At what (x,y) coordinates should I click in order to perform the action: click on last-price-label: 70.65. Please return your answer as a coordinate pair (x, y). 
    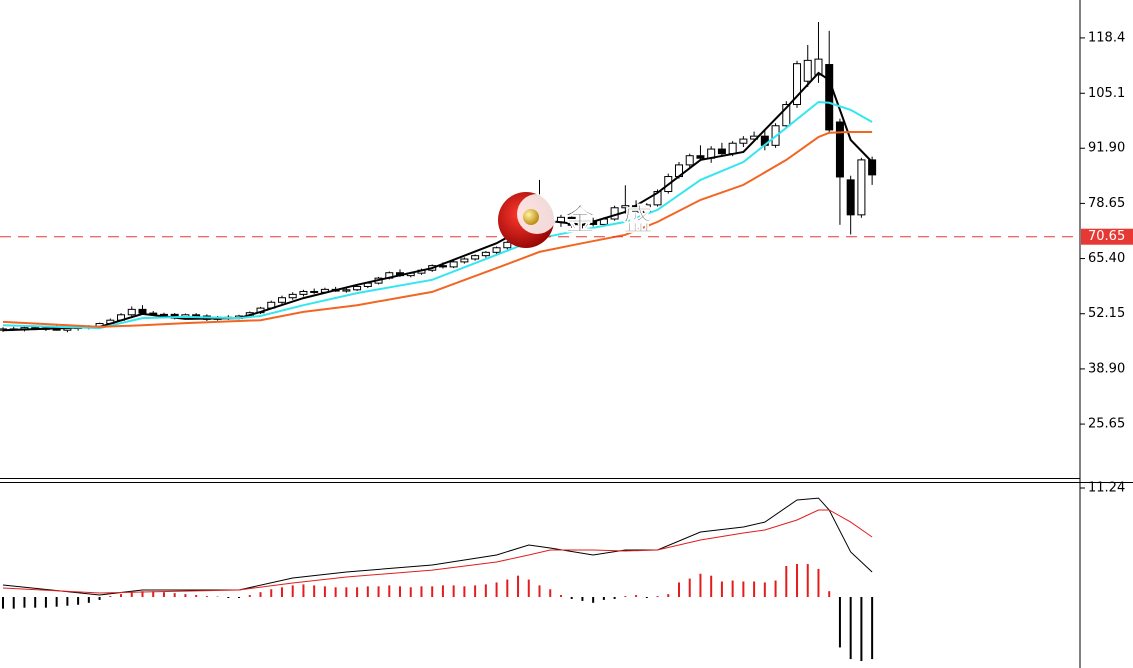
    Looking at the image, I should click on (1106, 236).